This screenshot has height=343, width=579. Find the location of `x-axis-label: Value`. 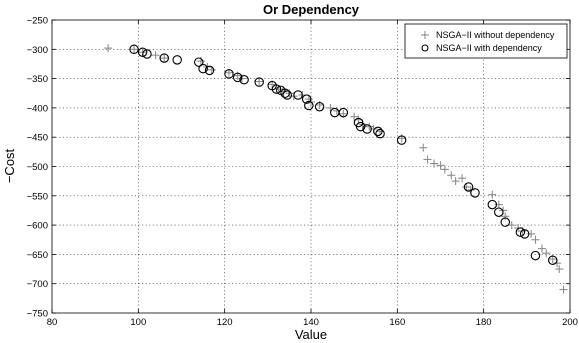

x-axis-label: Value is located at coordinates (311, 334).